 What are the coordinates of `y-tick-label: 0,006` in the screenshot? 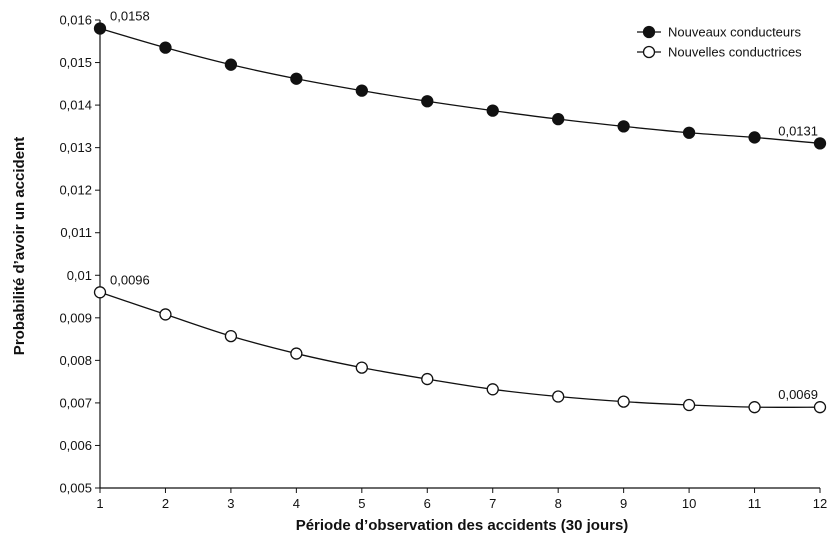 It's located at (75, 445).